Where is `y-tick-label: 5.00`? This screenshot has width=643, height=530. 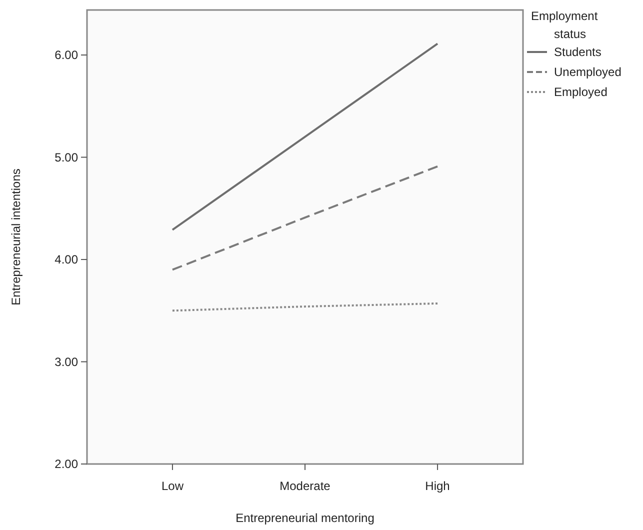 y-tick-label: 5.00 is located at coordinates (66, 157).